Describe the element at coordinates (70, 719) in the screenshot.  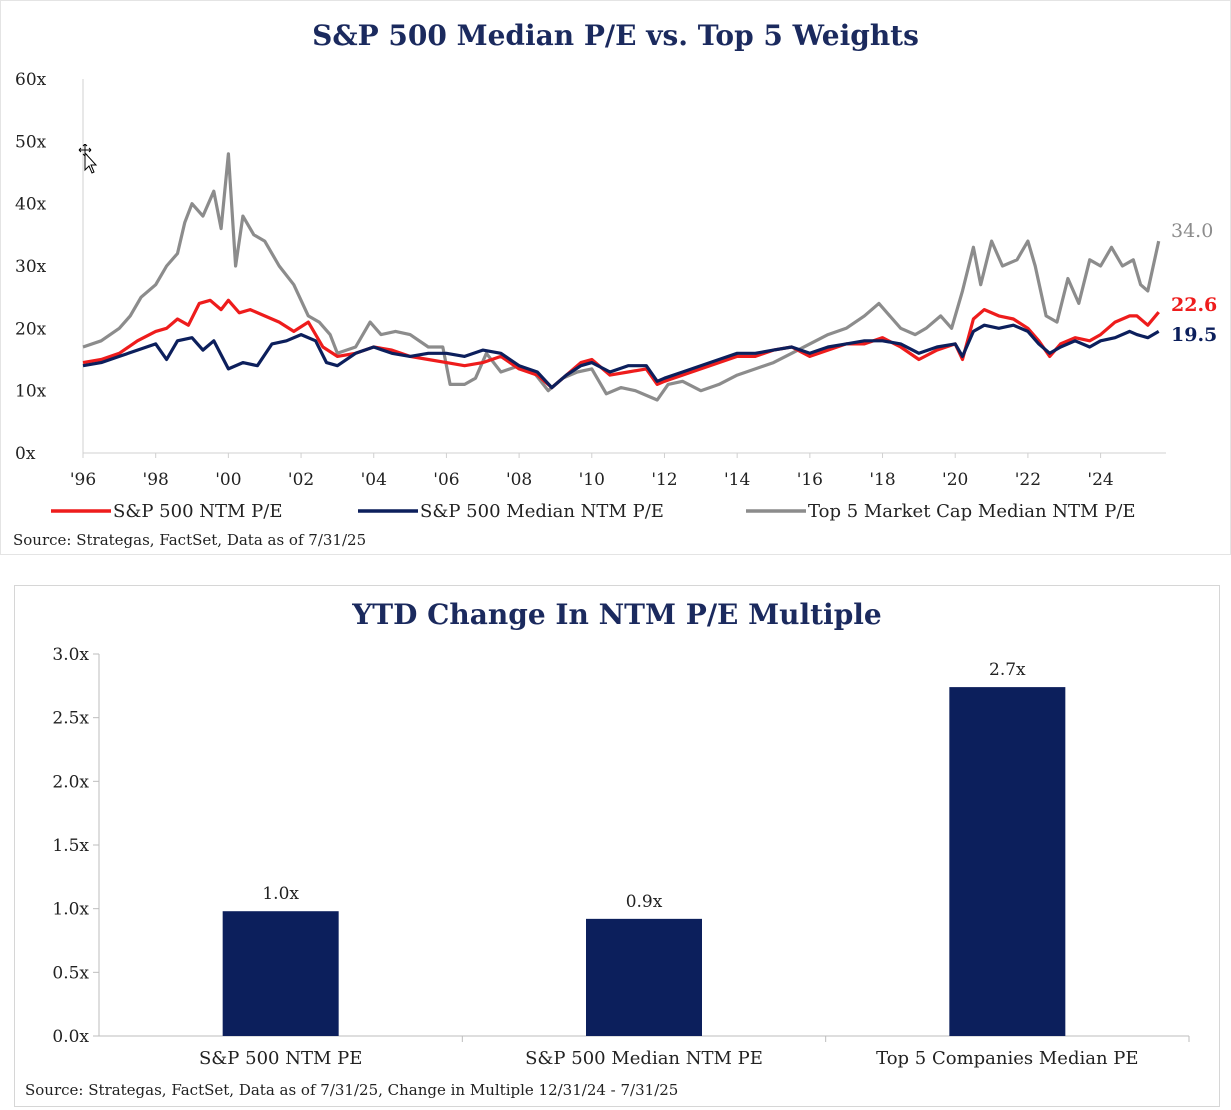
I see `y-tick-label: 2.5x` at that location.